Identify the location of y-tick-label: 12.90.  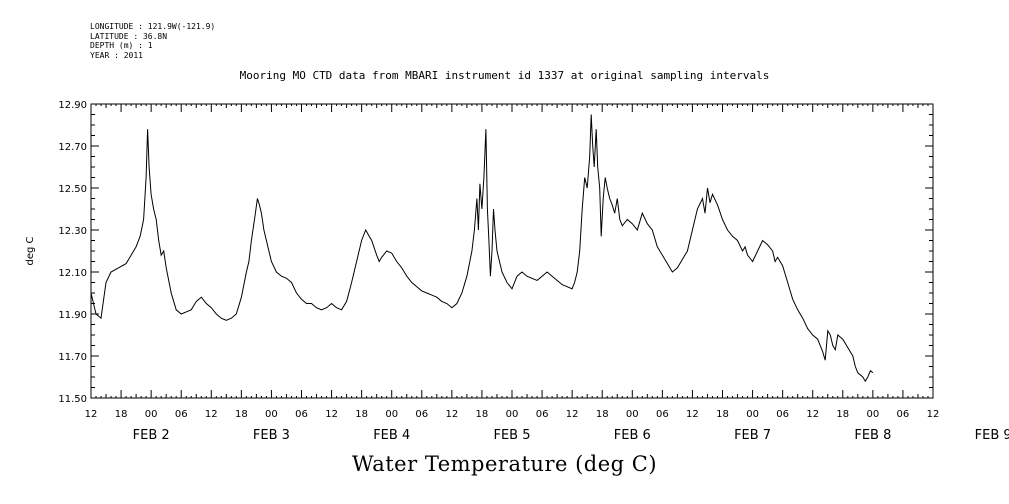
(72, 105).